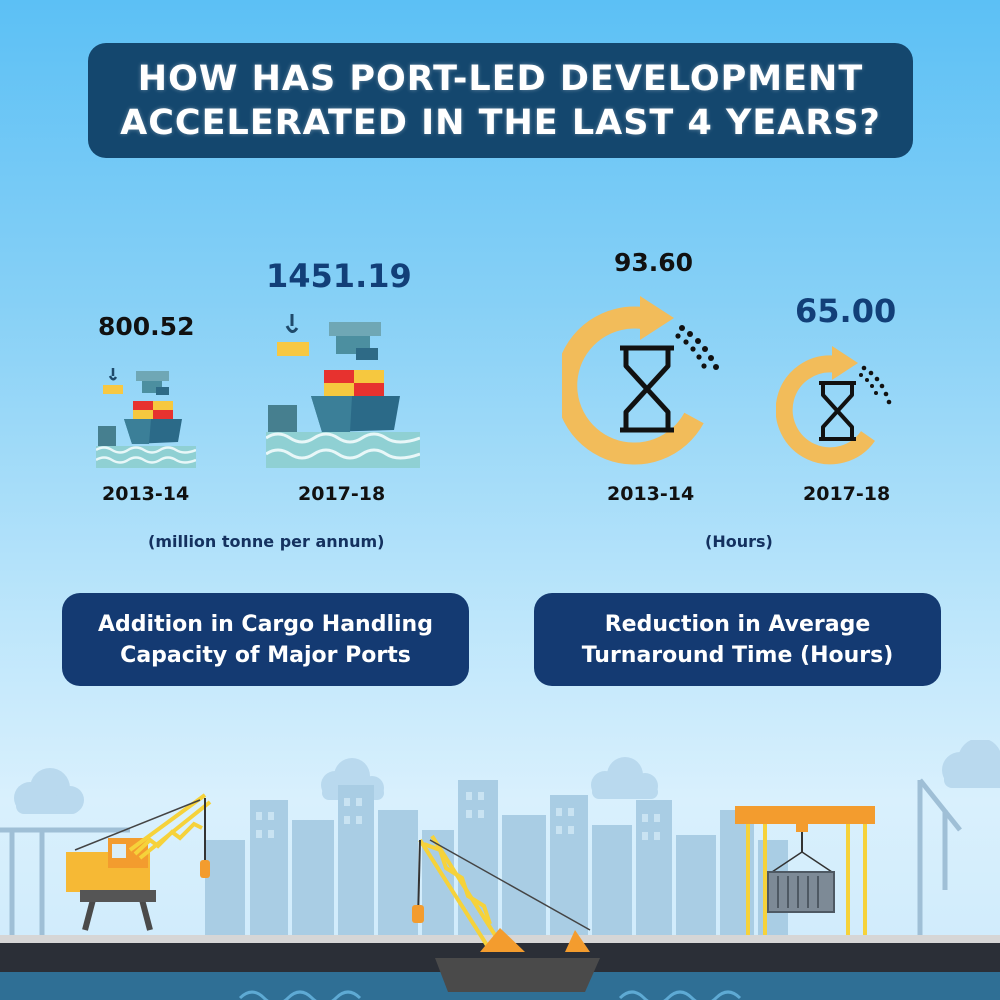 The width and height of the screenshot is (1000, 1000). I want to click on cargo-ship-icon, so click(146, 418).